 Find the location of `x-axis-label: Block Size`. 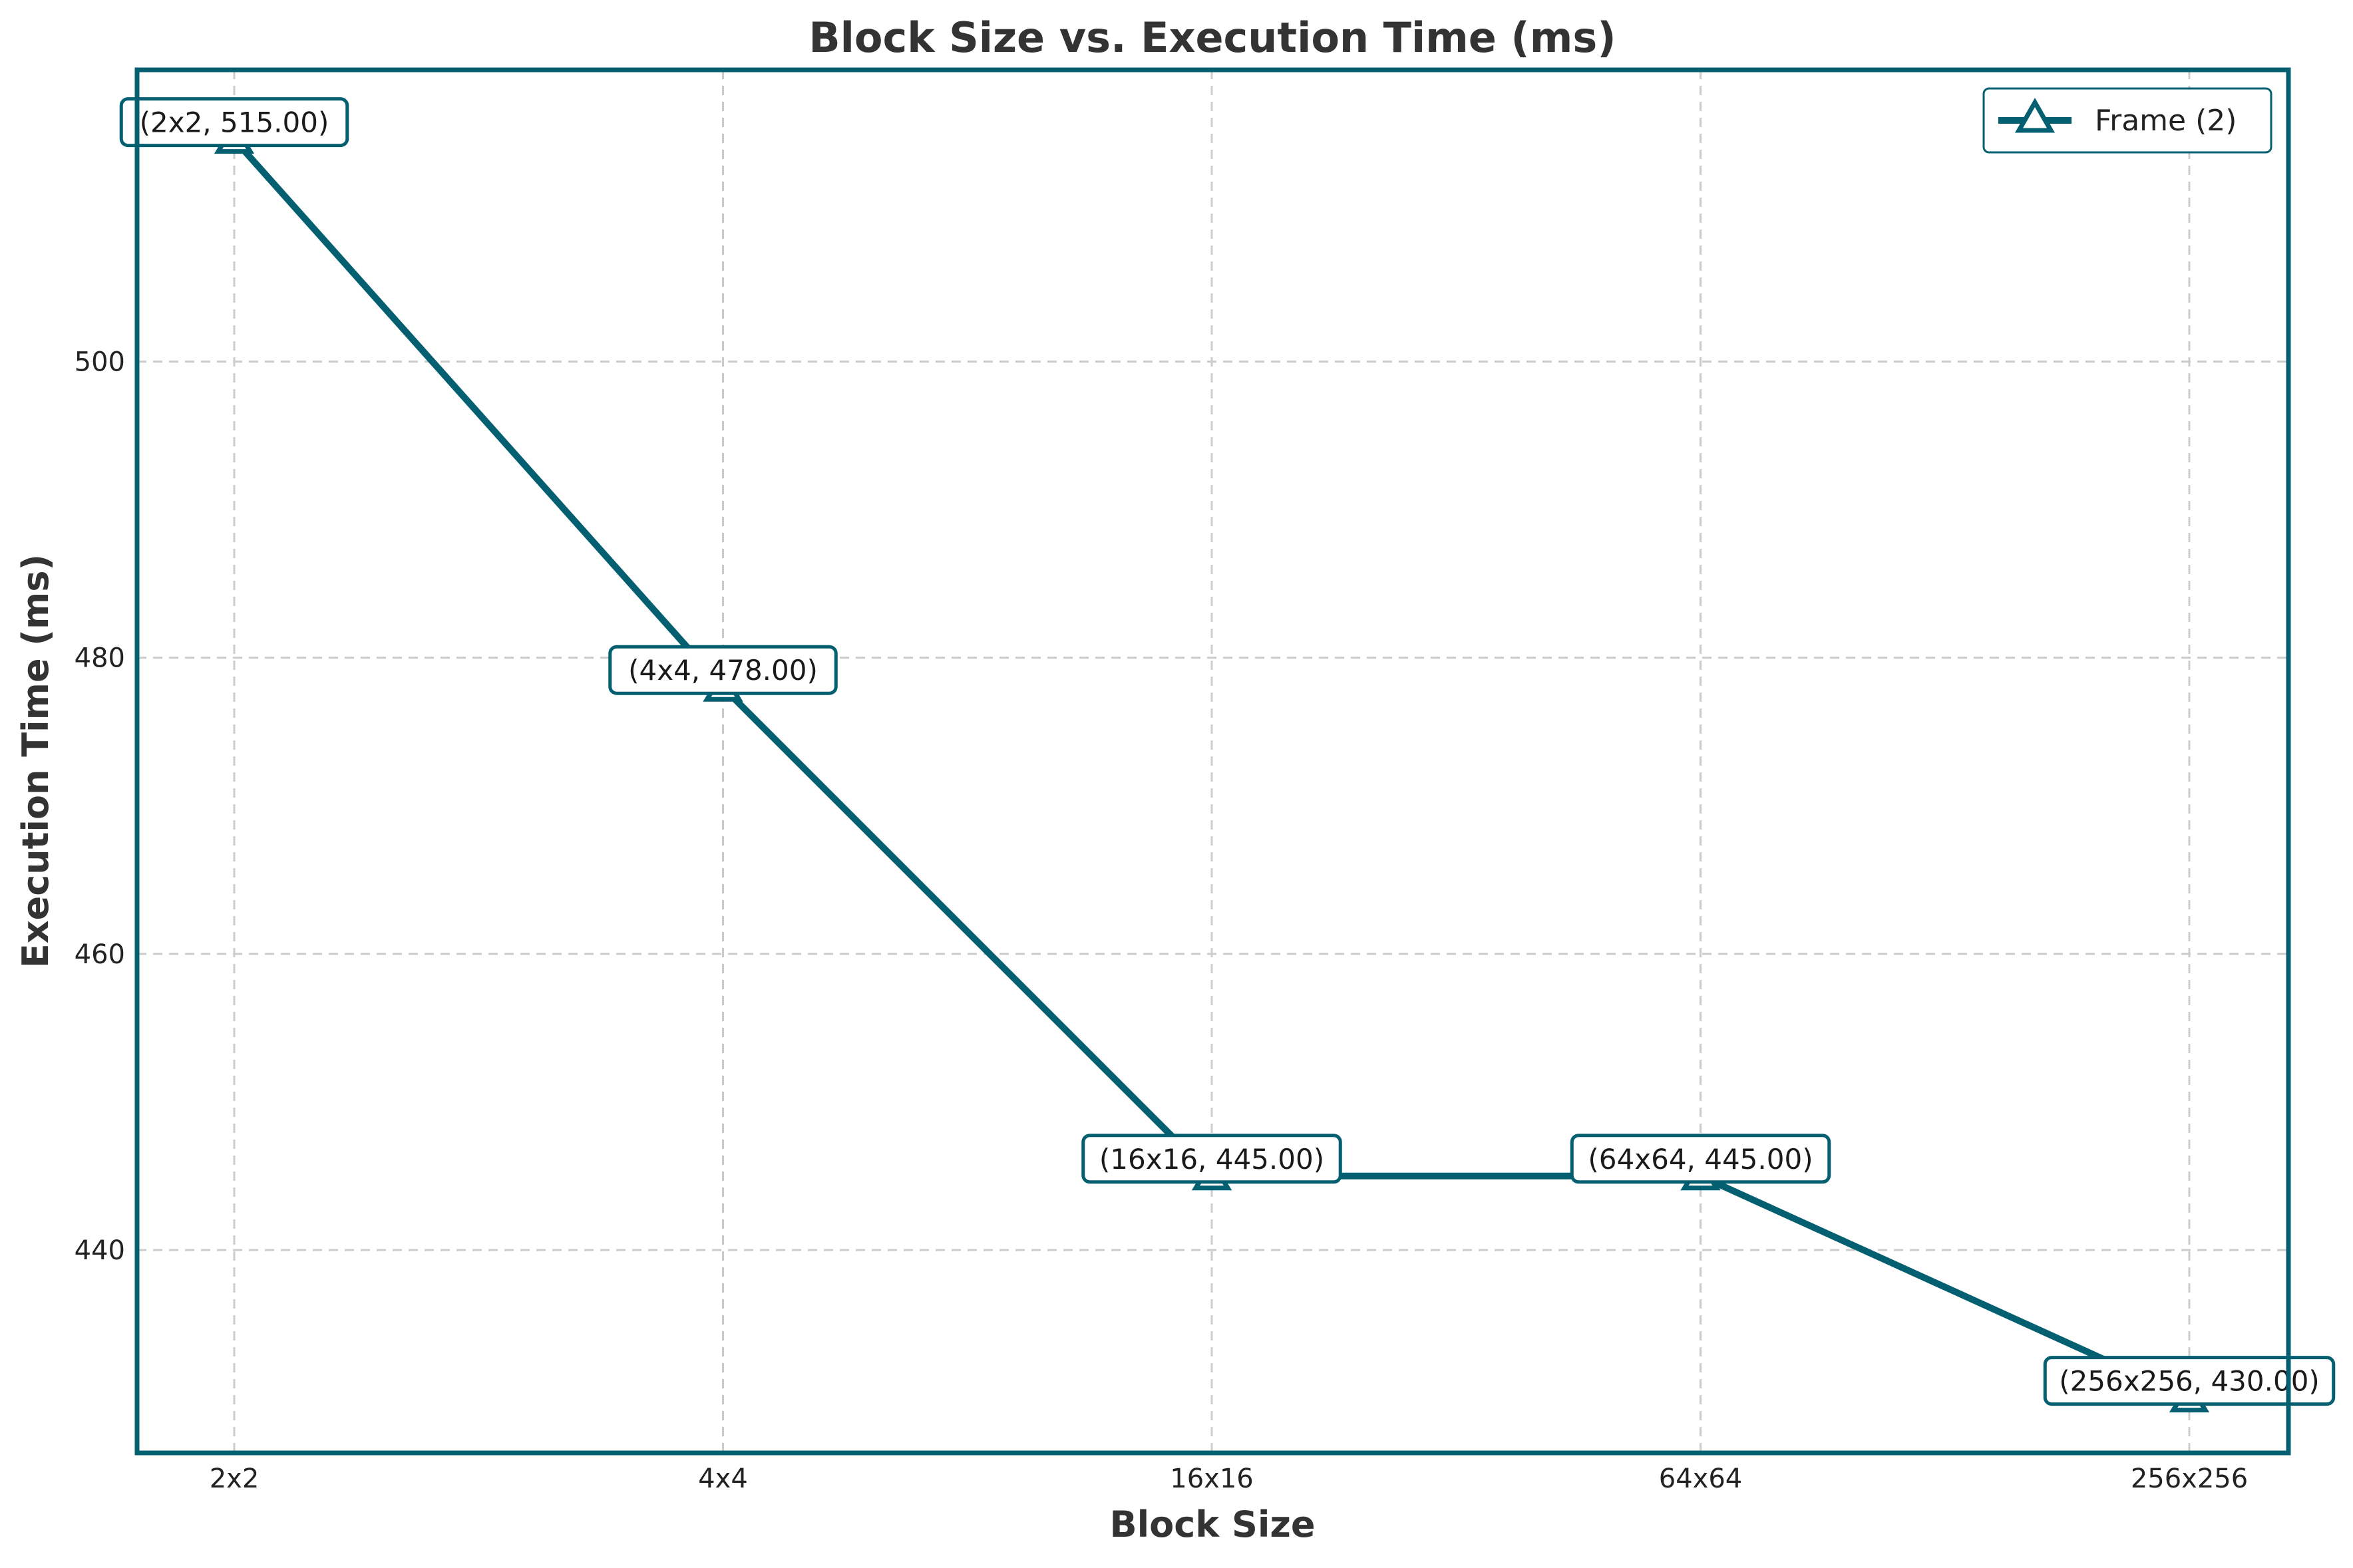

x-axis-label: Block Size is located at coordinates (1213, 1524).